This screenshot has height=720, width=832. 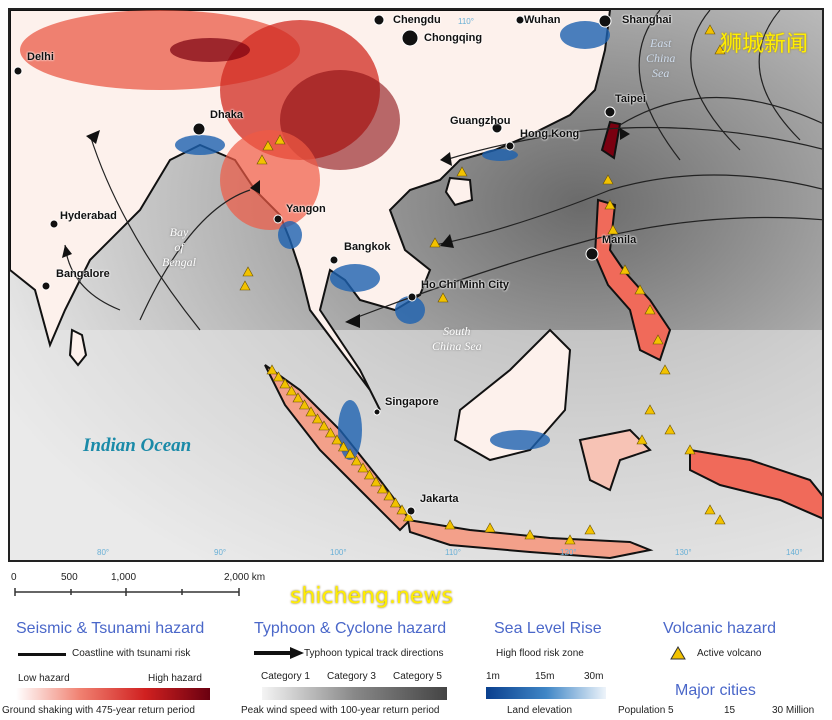 I want to click on legend-caption: Land elevation, so click(x=540, y=710).